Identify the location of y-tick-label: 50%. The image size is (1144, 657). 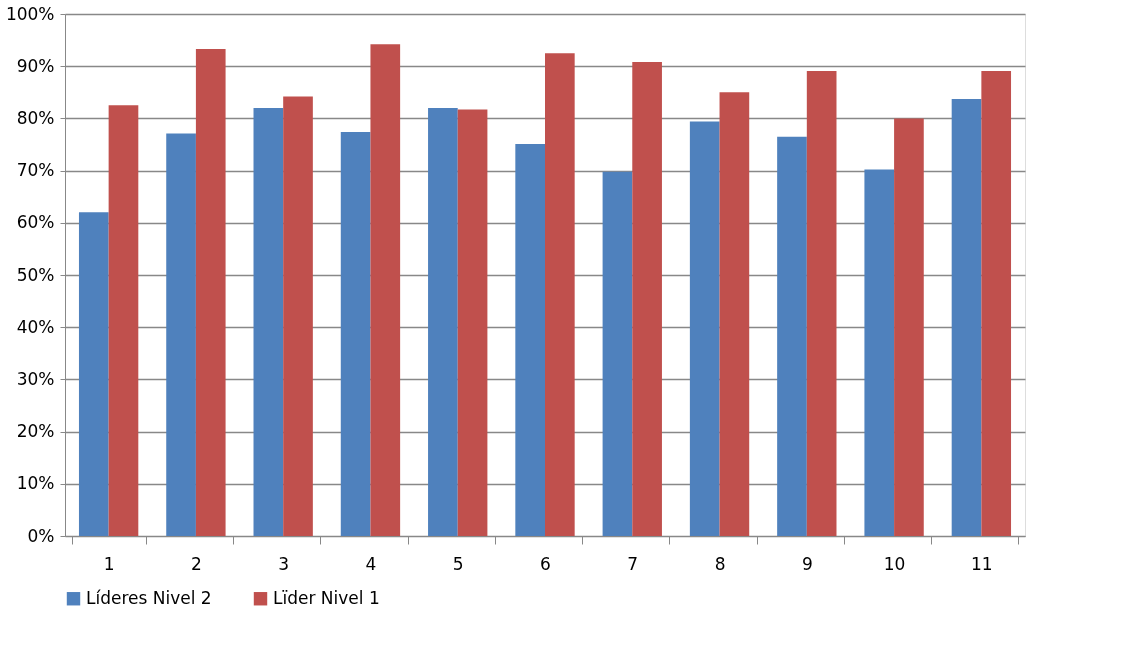
(35, 274).